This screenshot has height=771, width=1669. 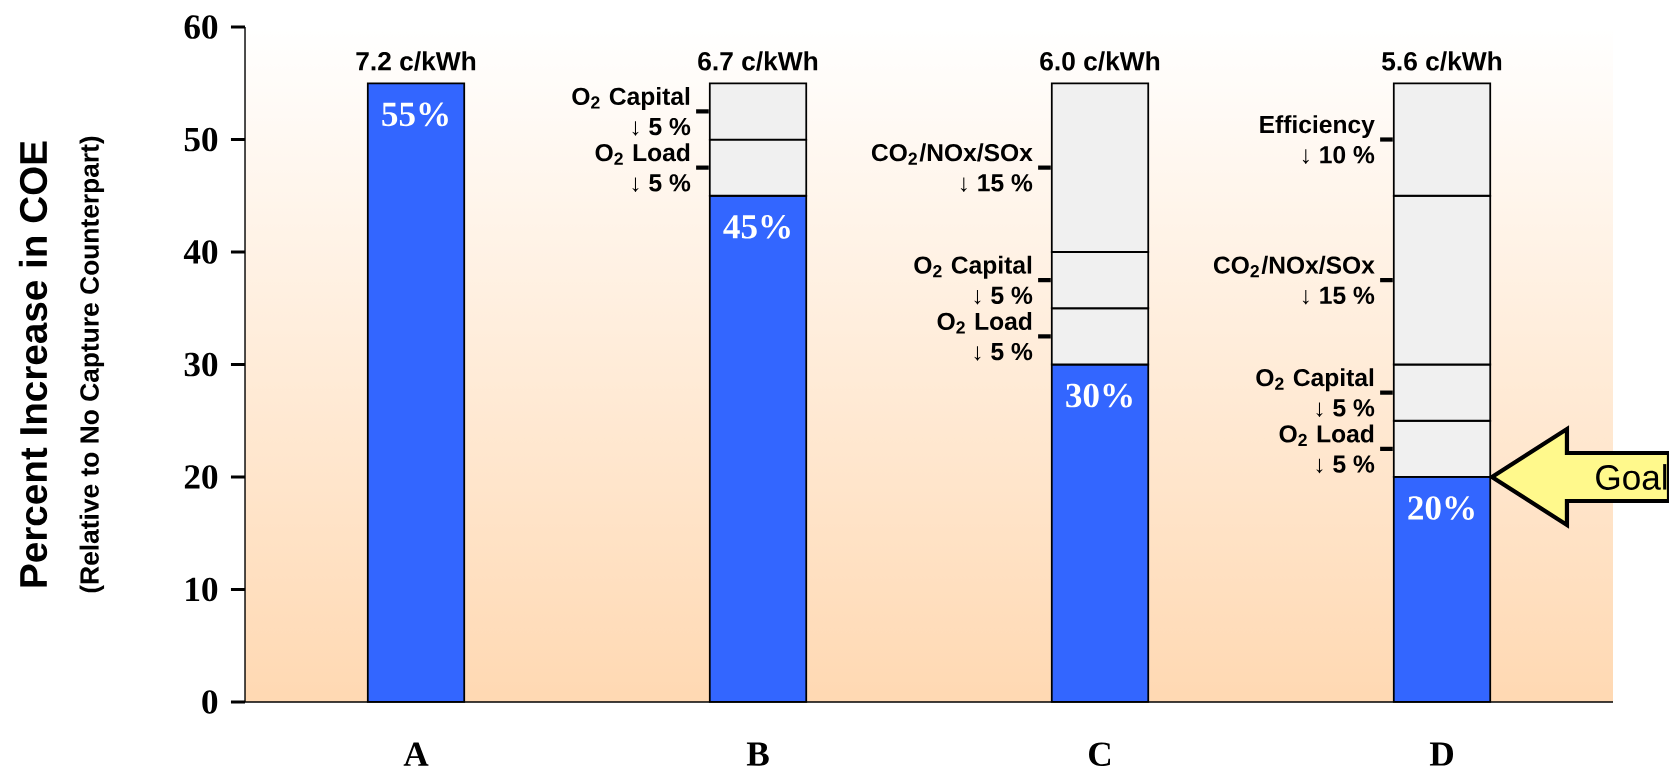 I want to click on text: CO$_{2}$/NOx/SOx, so click(x=952, y=154).